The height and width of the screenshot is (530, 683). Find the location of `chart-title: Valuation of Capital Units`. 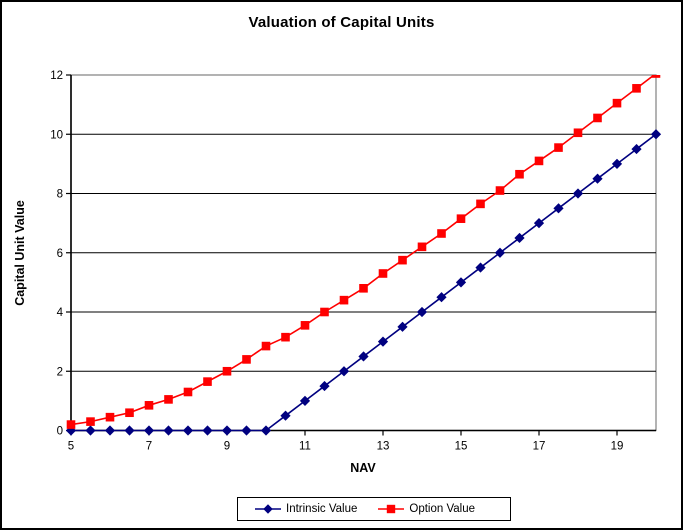

chart-title: Valuation of Capital Units is located at coordinates (341, 22).